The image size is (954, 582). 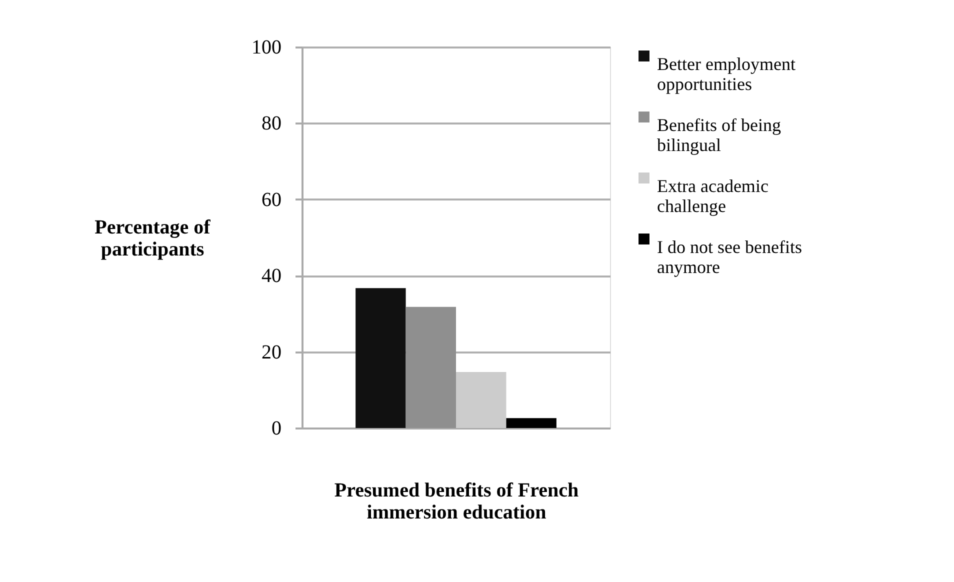 What do you see at coordinates (272, 276) in the screenshot?
I see `y-tick-label: 40` at bounding box center [272, 276].